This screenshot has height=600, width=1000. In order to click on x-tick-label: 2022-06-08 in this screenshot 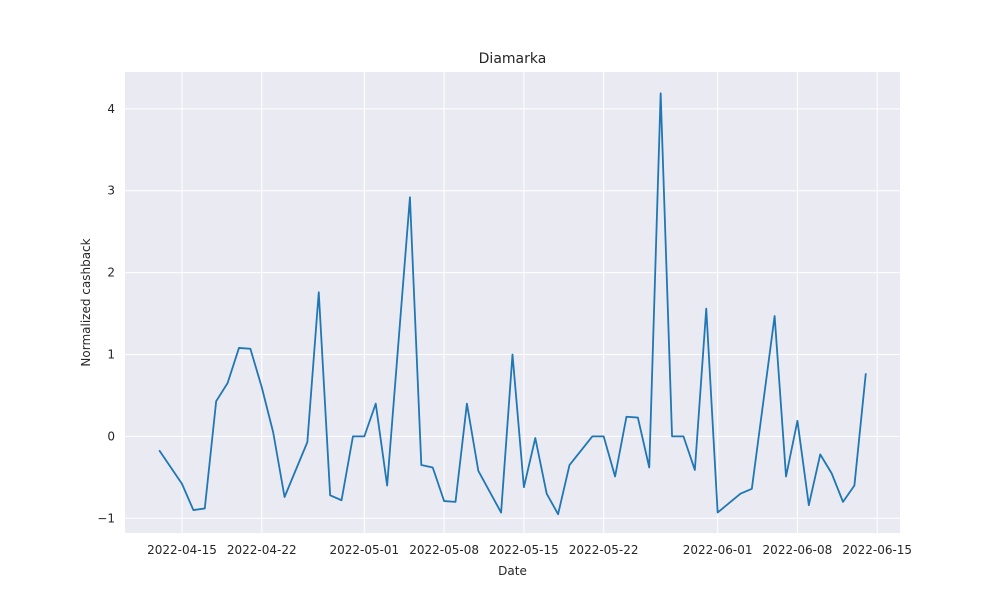, I will do `click(798, 550)`.